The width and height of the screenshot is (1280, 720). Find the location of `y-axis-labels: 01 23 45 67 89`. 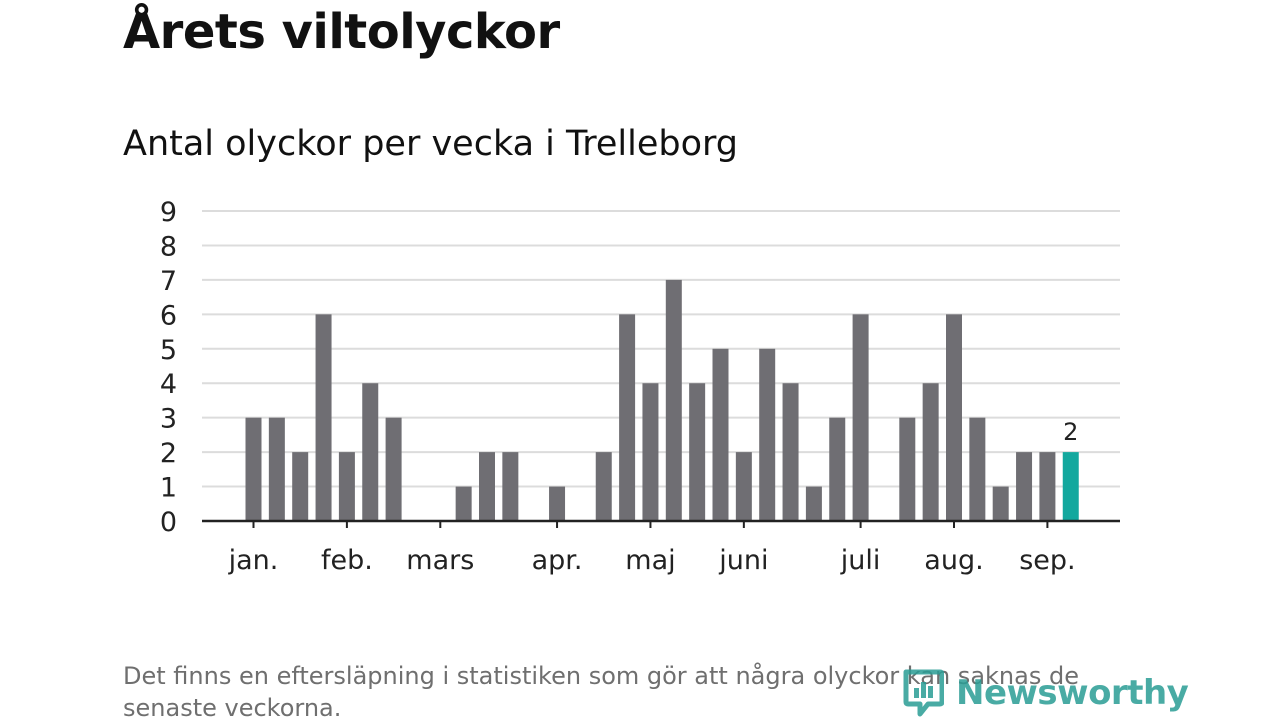

y-axis-labels: 01 23 45 67 89 is located at coordinates (168, 367).